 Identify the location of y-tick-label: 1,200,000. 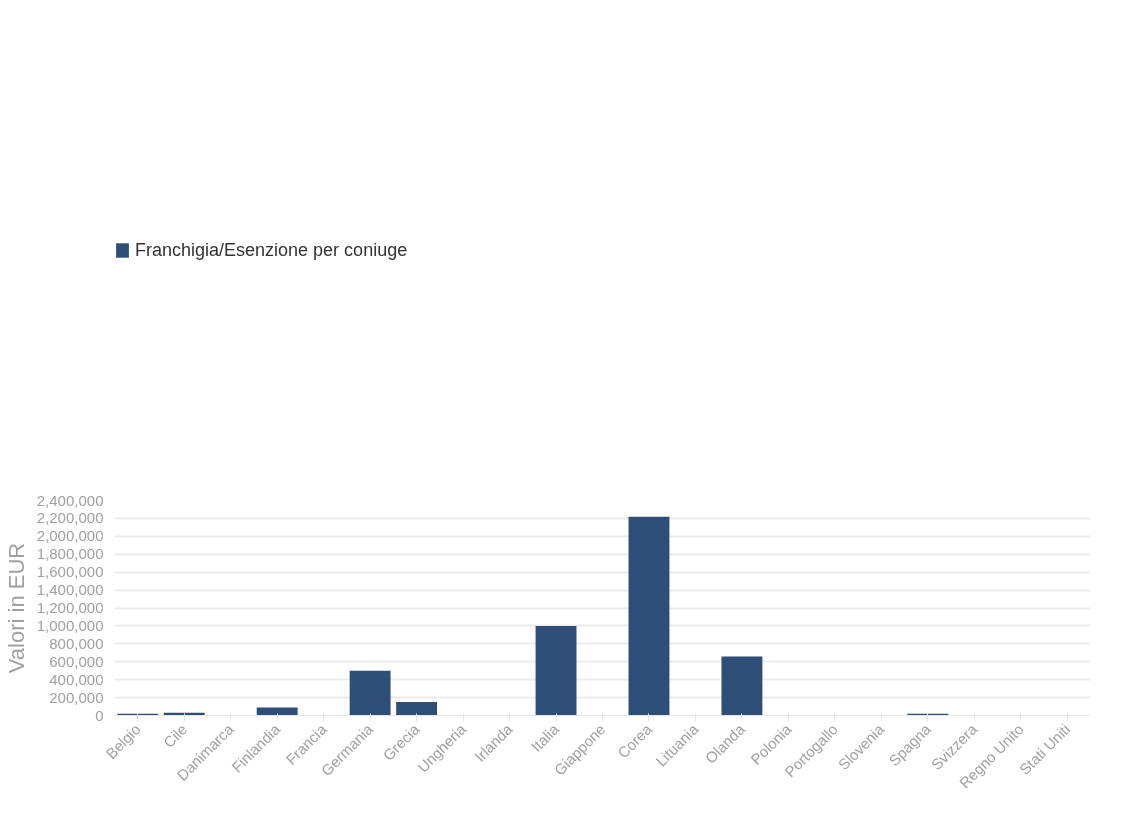
(70, 607).